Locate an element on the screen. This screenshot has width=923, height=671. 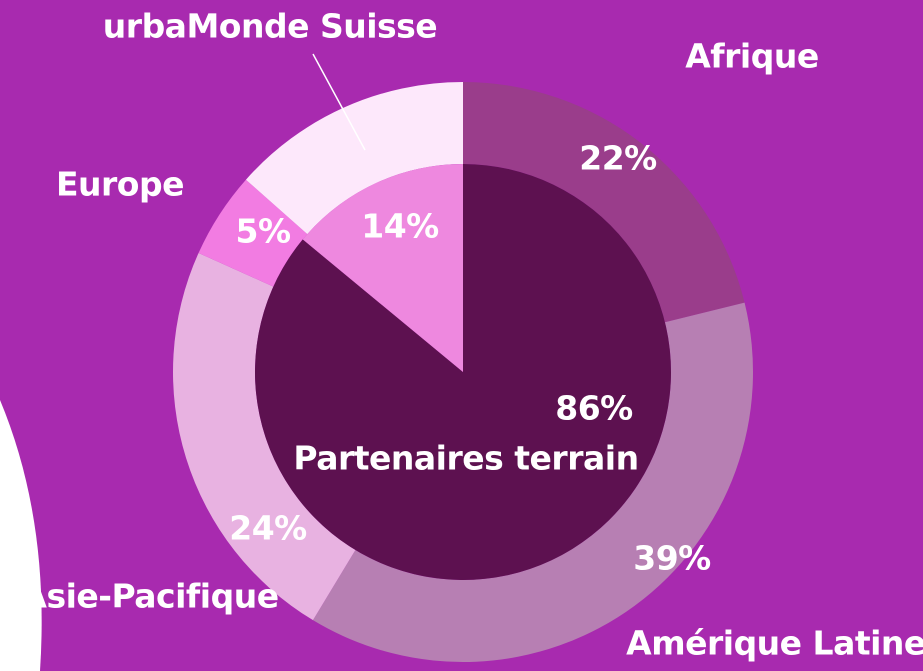
value-label: 39% is located at coordinates (672, 558).